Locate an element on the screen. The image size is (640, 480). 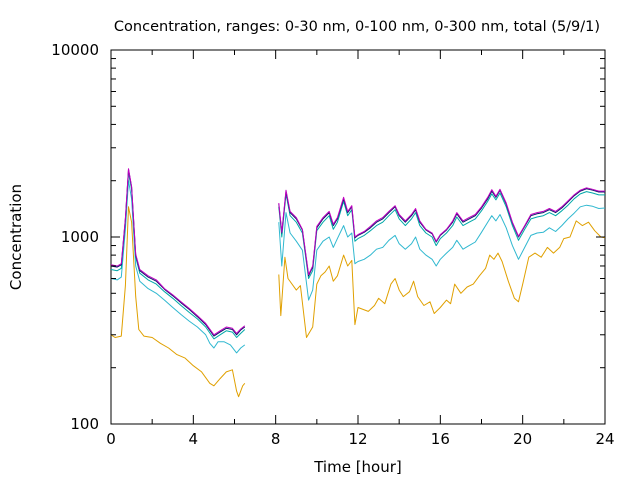
x-tick-label: 24 is located at coordinates (604, 439).